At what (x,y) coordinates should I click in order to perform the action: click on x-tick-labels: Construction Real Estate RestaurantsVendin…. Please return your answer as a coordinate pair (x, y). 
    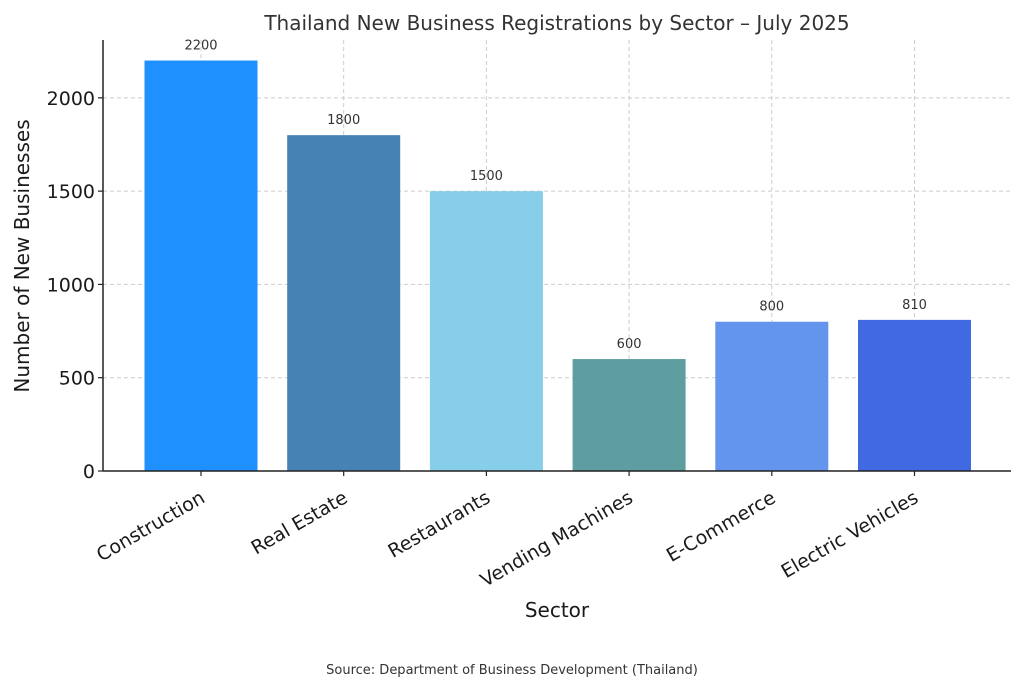
    Looking at the image, I should click on (507, 539).